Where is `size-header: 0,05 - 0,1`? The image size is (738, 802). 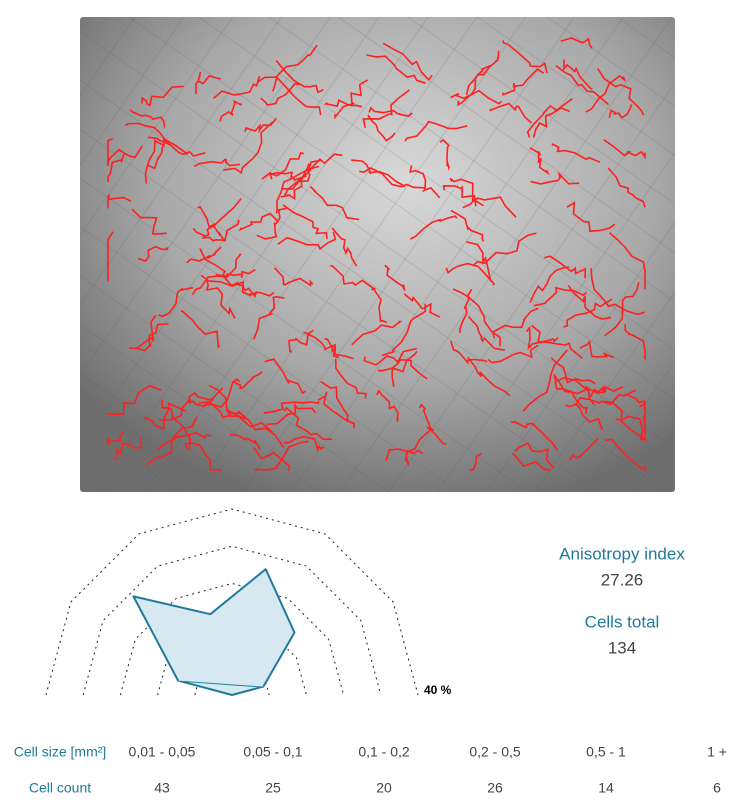
size-header: 0,05 - 0,1 is located at coordinates (272, 752).